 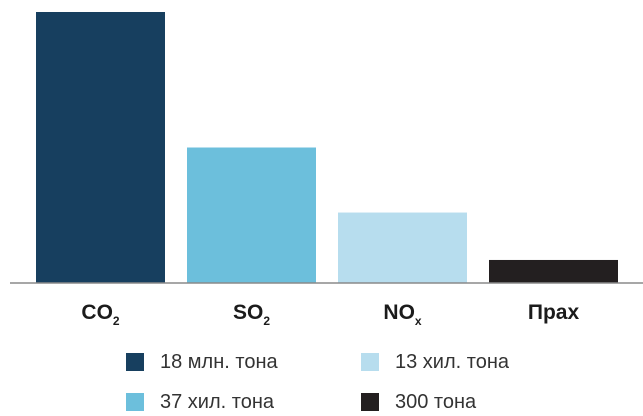 I want to click on legend-label: 13 хил. тона, so click(x=452, y=361).